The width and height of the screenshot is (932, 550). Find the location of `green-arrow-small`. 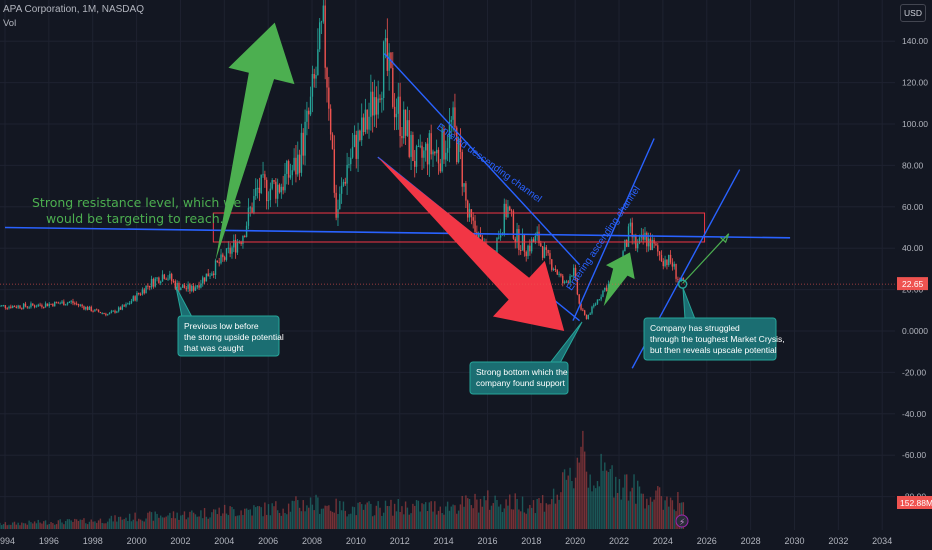

green-arrow-small is located at coordinates (619, 279).